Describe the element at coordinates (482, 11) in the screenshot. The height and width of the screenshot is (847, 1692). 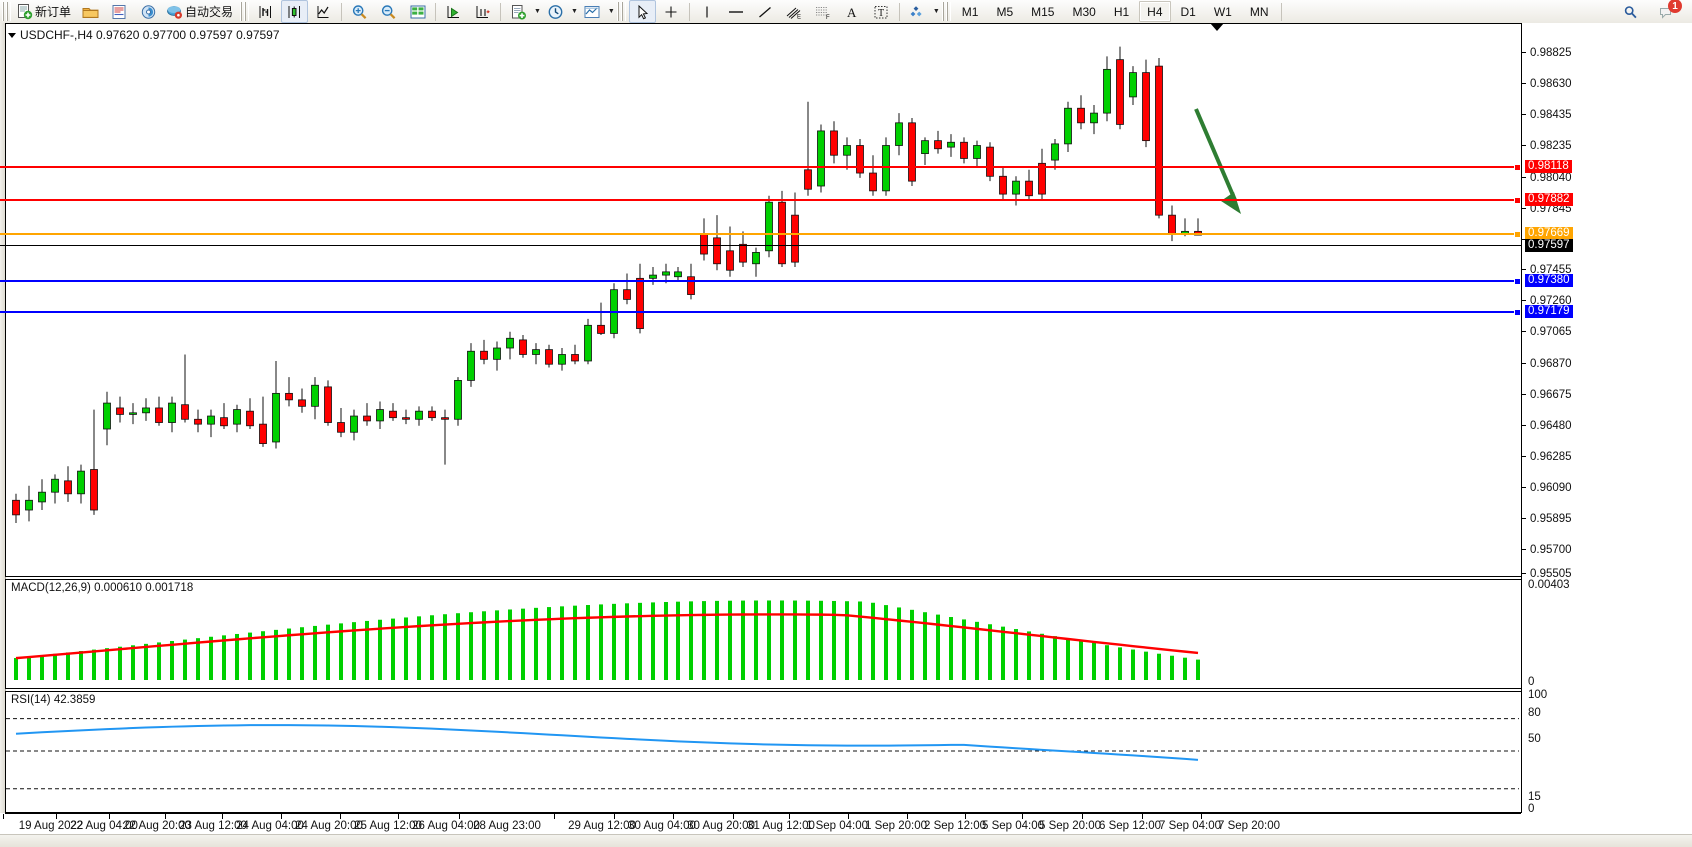
I see `chart-shift-button` at that location.